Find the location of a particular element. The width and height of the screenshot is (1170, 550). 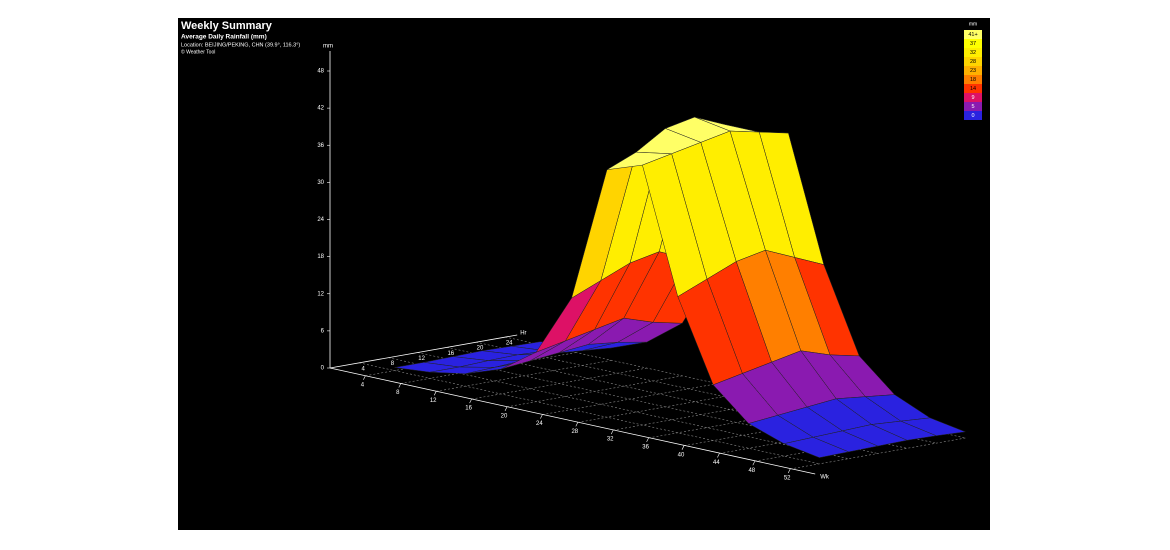

y-tick-label: 24 is located at coordinates (509, 344).